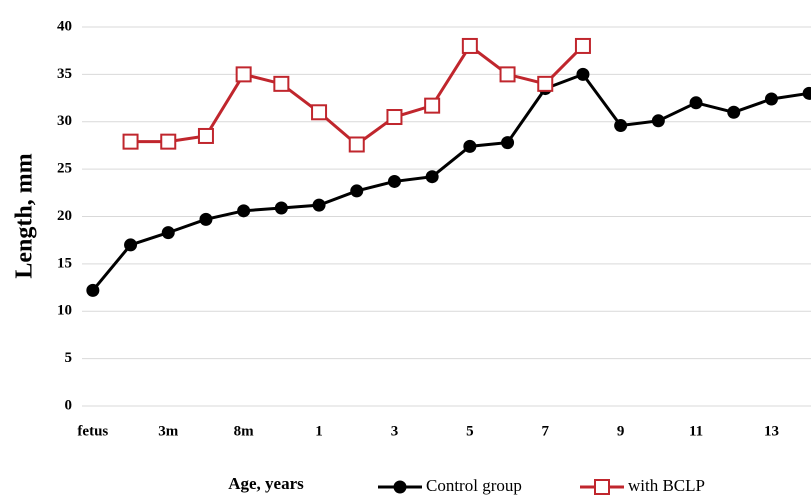  What do you see at coordinates (474, 485) in the screenshot?
I see `legend-label: Control group` at bounding box center [474, 485].